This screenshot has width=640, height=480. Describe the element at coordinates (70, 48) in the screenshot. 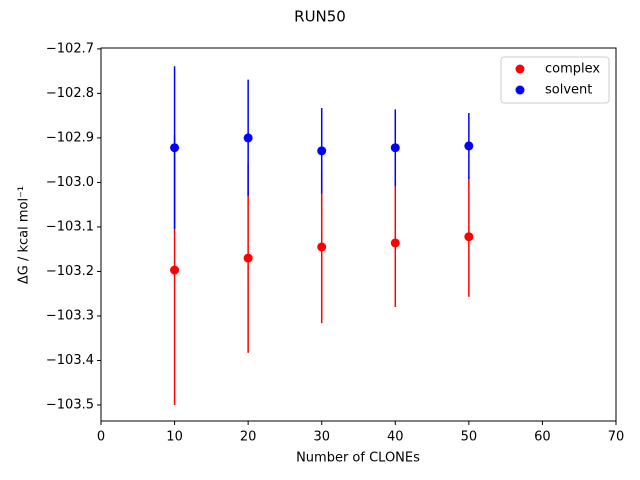

I see `y-tick-label: −102.7` at that location.